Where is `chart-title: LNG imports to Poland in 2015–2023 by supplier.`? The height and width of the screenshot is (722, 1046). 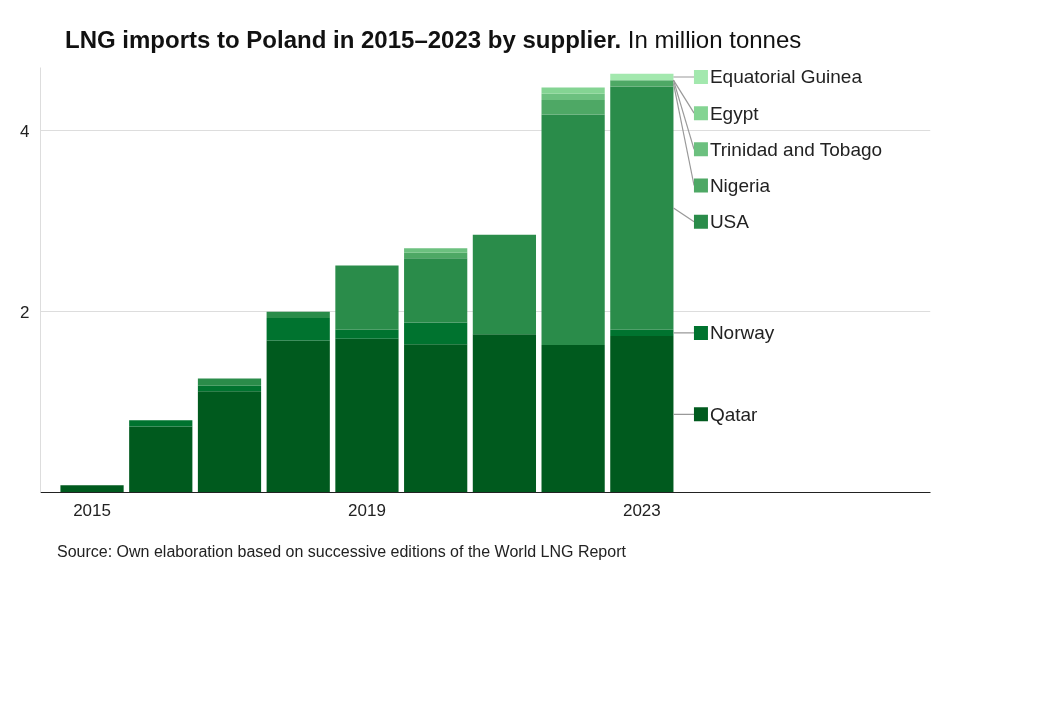 chart-title: LNG imports to Poland in 2015–2023 by supplier. is located at coordinates (343, 39).